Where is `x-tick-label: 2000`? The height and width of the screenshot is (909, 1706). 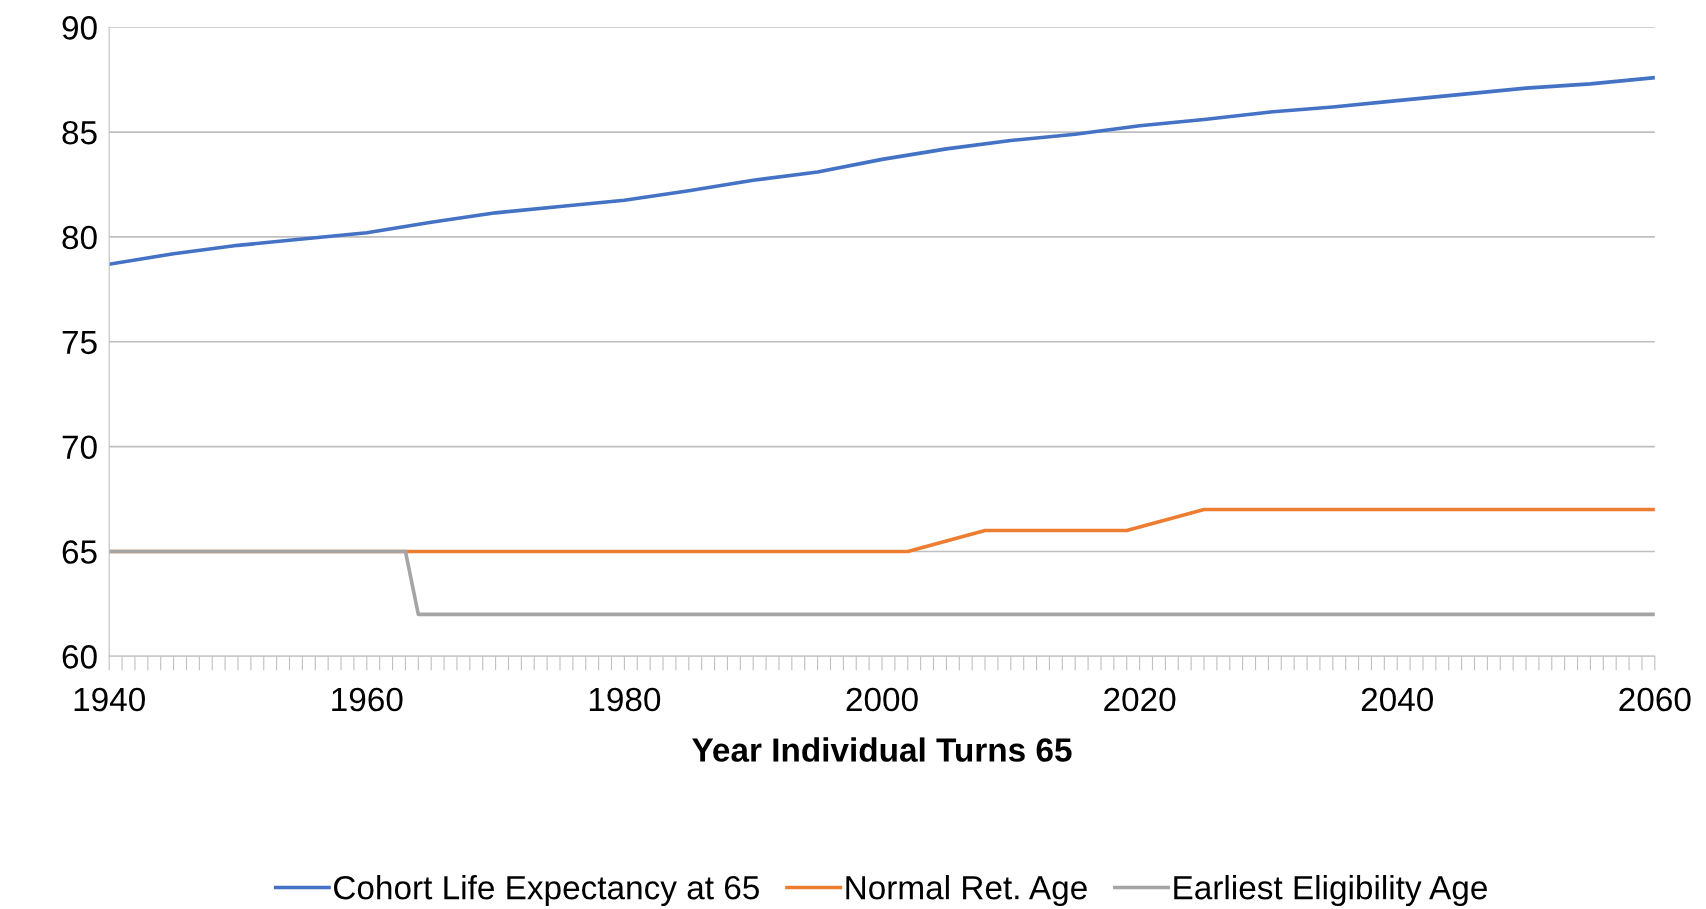
x-tick-label: 2000 is located at coordinates (882, 699).